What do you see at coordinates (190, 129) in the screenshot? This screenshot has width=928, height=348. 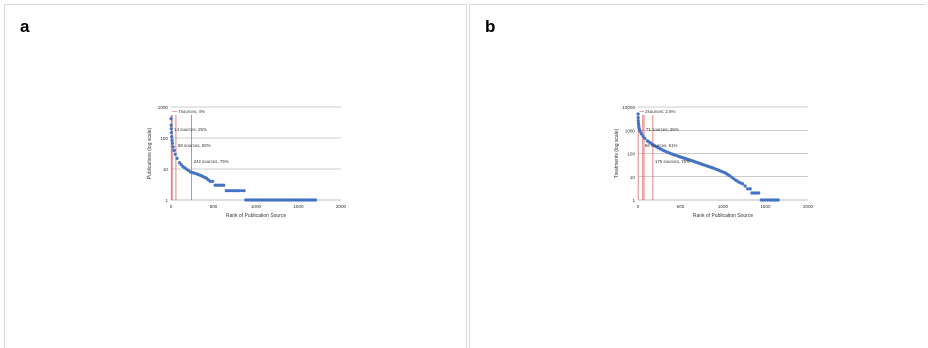 I see `marker-label: 14 sources, 25%` at bounding box center [190, 129].